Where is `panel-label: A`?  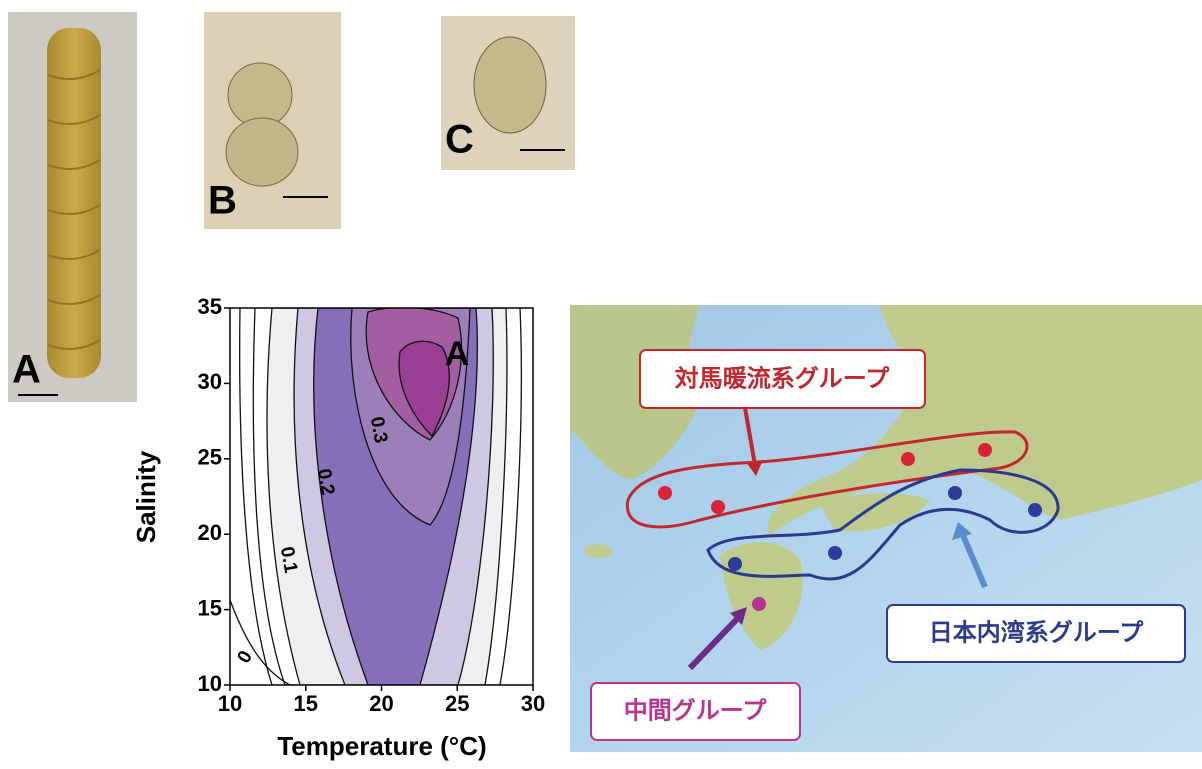
panel-label: A is located at coordinates (26, 370).